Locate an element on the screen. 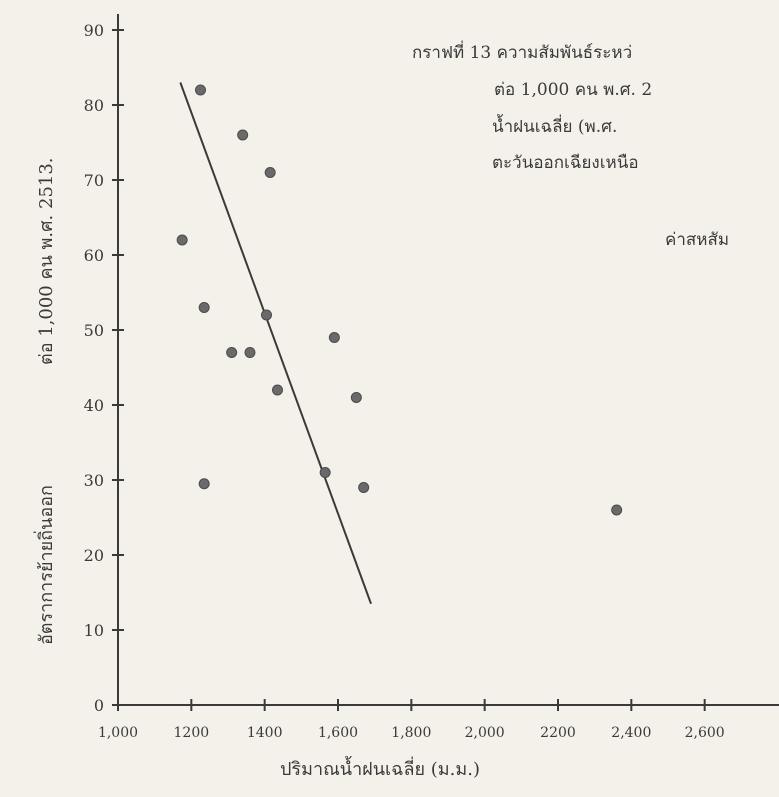 Image resolution: width=779 pixels, height=797 pixels. x-tick-label: 1200 is located at coordinates (192, 733).